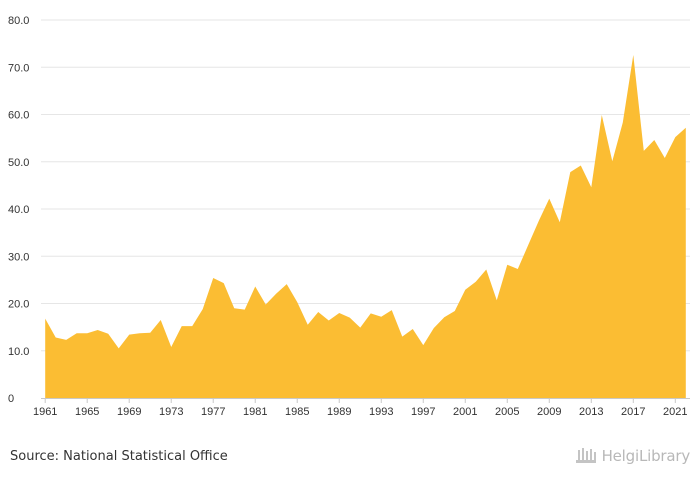  What do you see at coordinates (45, 319) in the screenshot?
I see `data-point-1961` at bounding box center [45, 319].